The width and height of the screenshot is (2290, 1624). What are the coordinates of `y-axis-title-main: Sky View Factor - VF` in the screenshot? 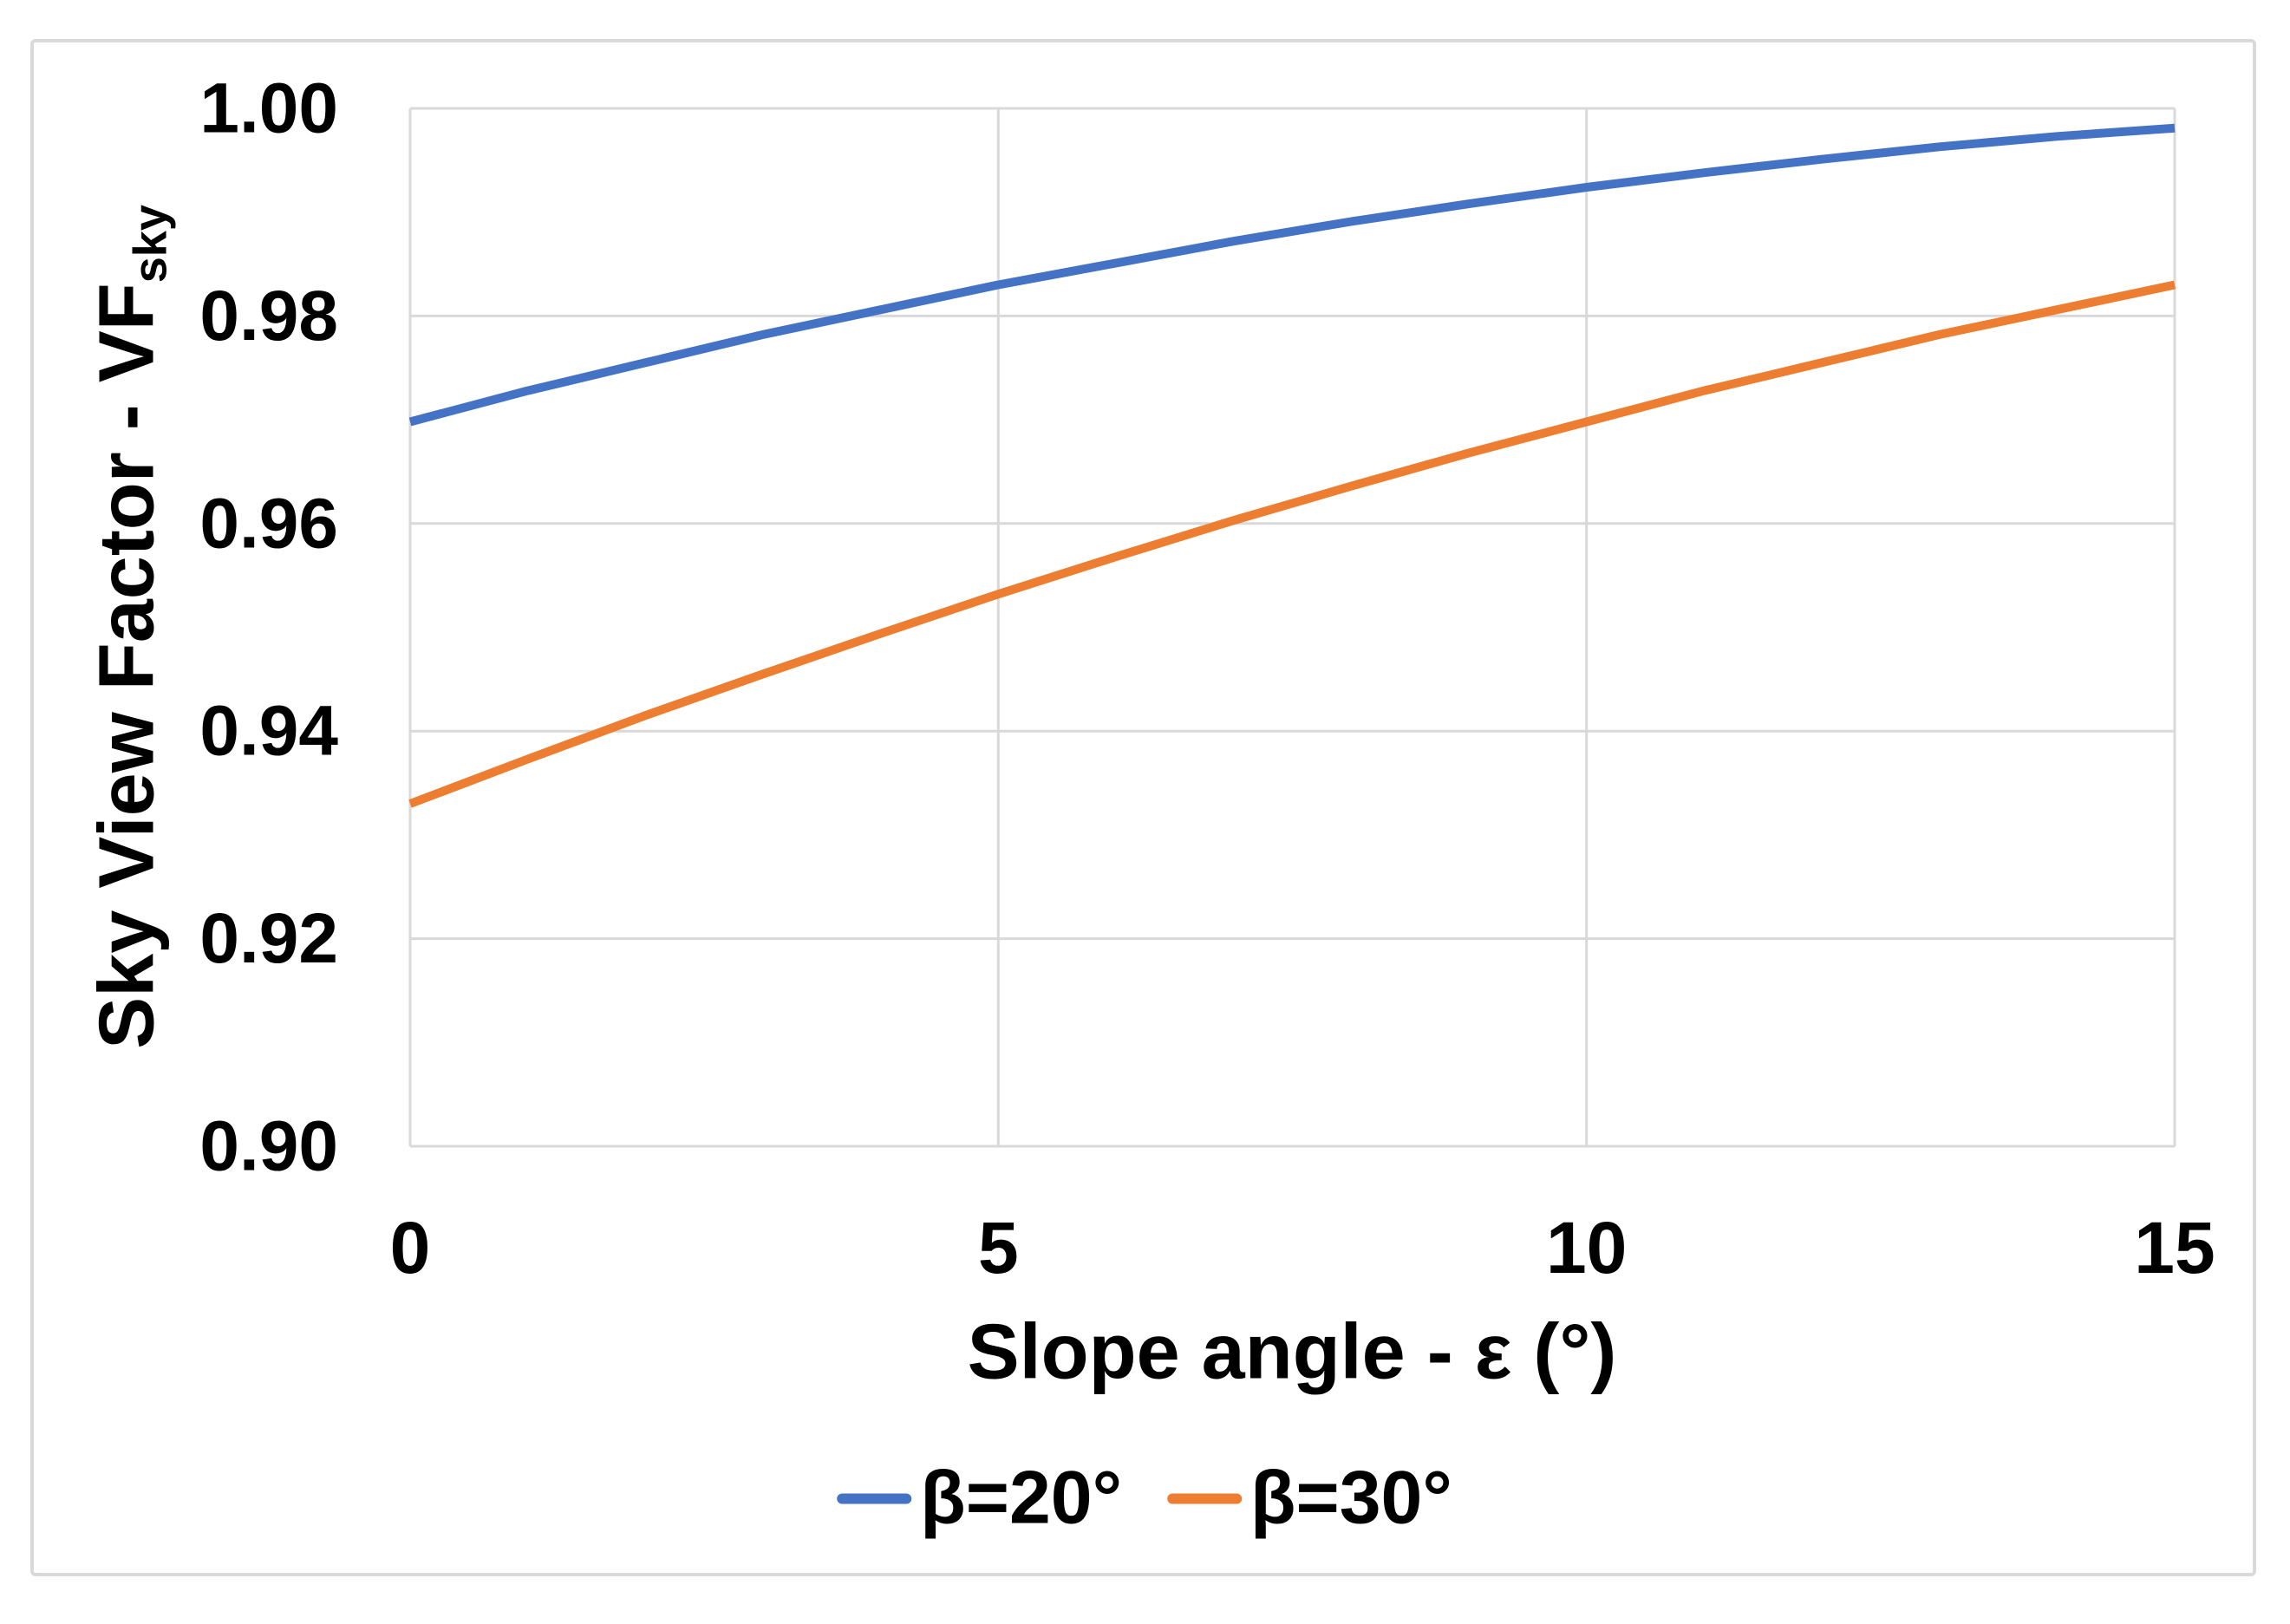 It's located at (127, 666).